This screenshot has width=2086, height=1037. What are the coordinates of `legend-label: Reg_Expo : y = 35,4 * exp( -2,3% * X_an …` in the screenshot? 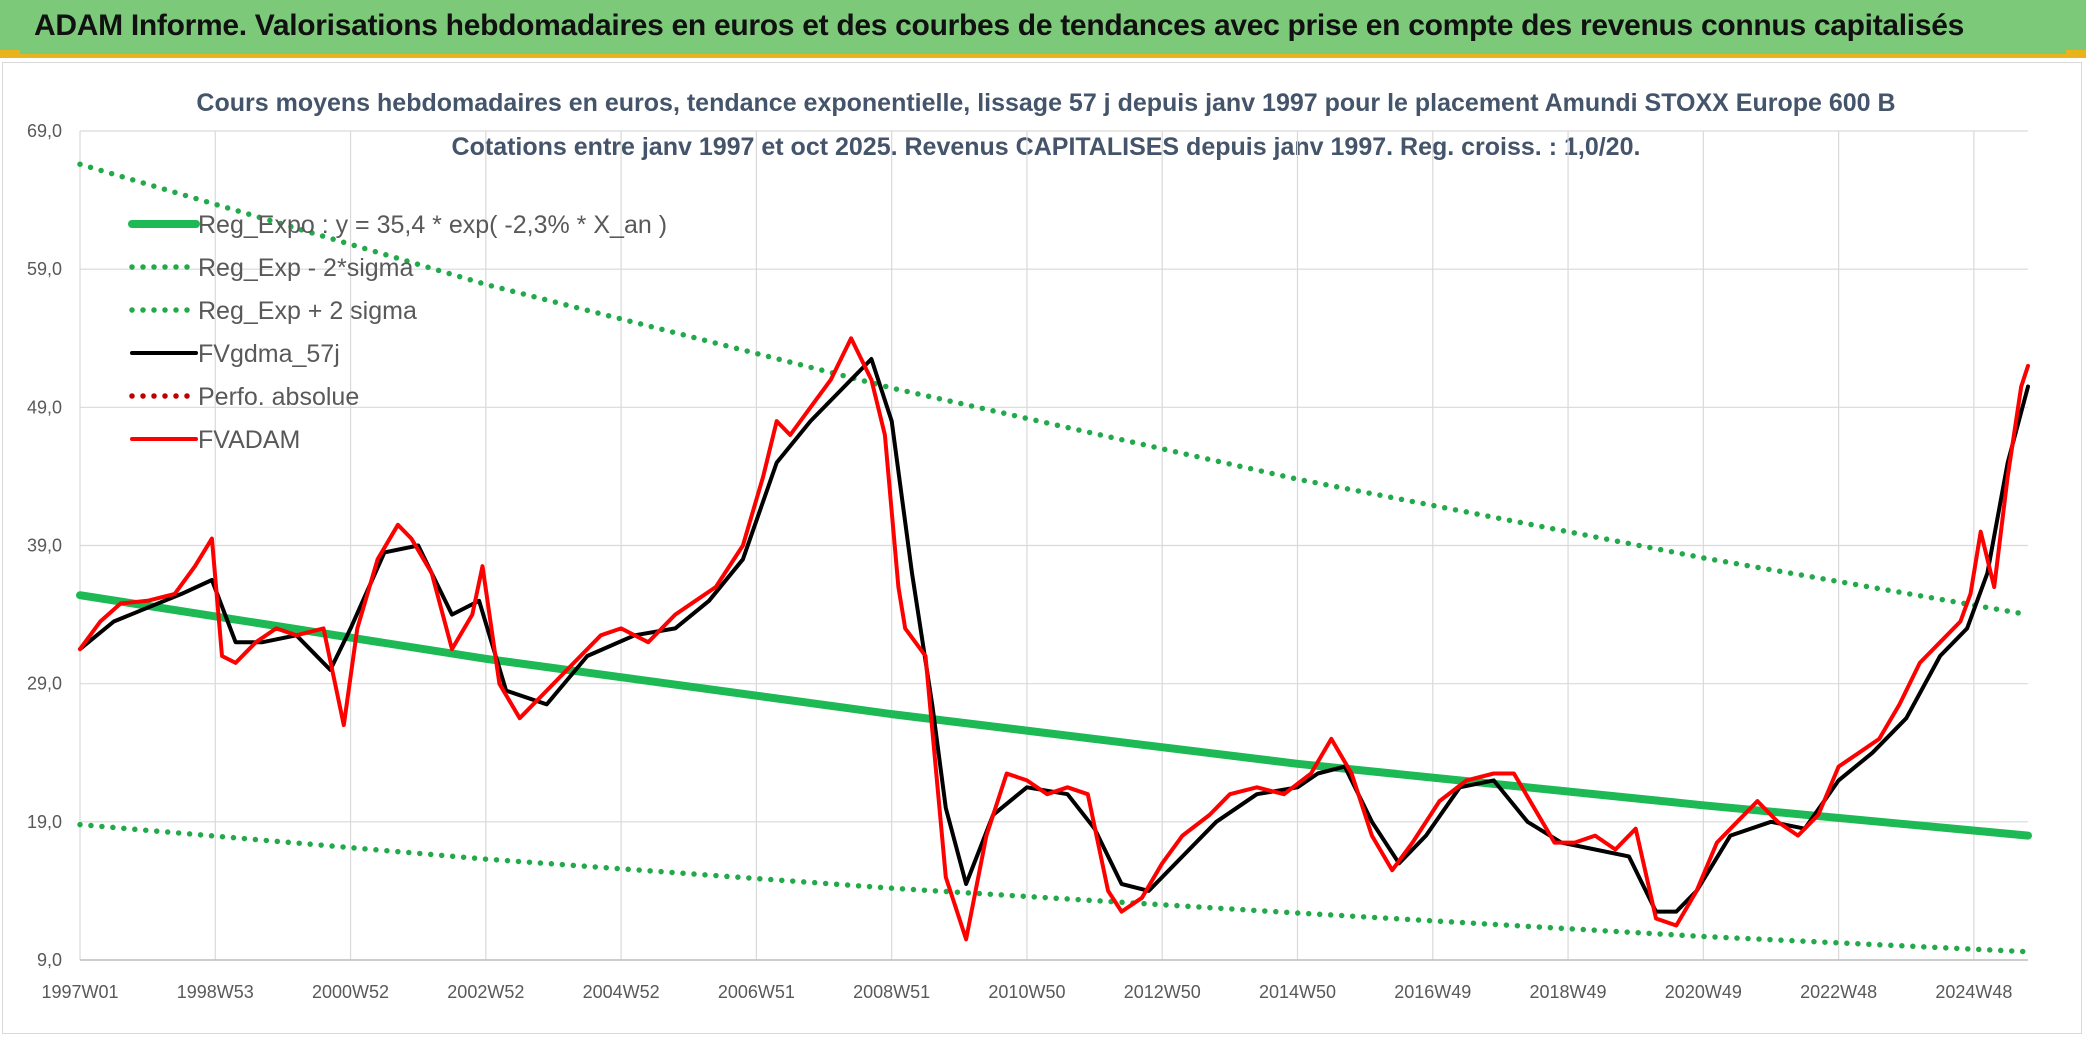 It's located at (432, 225).